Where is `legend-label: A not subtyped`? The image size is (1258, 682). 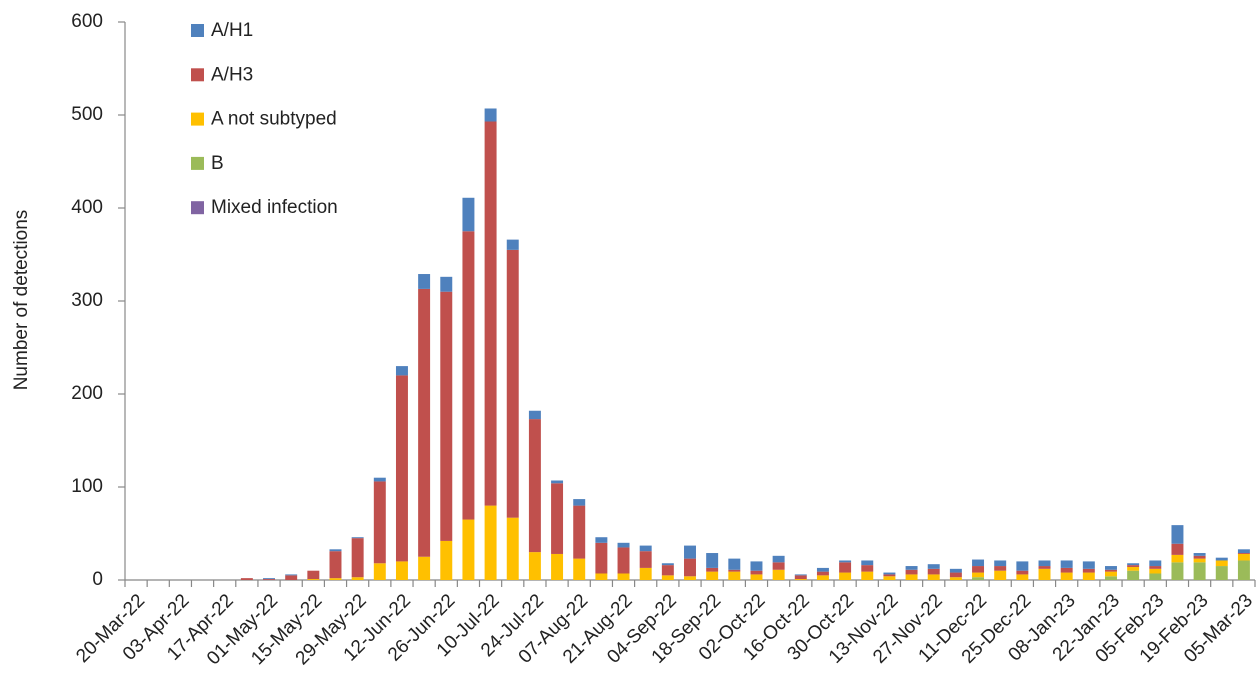
legend-label: A not subtyped is located at coordinates (274, 119).